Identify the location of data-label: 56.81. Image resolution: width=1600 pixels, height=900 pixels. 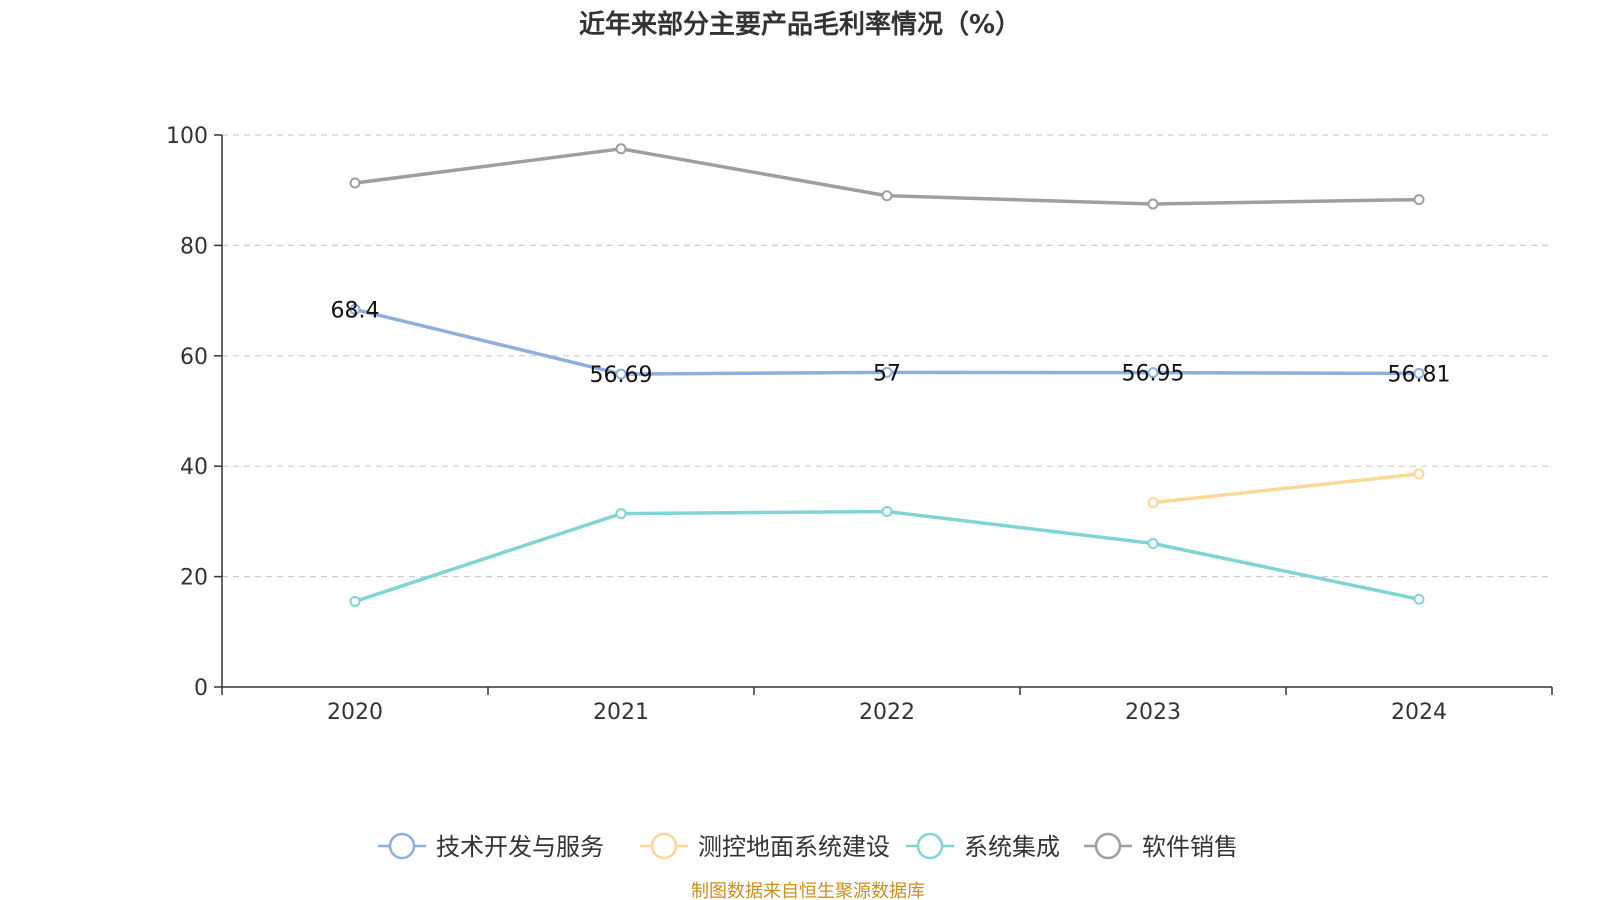
(1419, 374).